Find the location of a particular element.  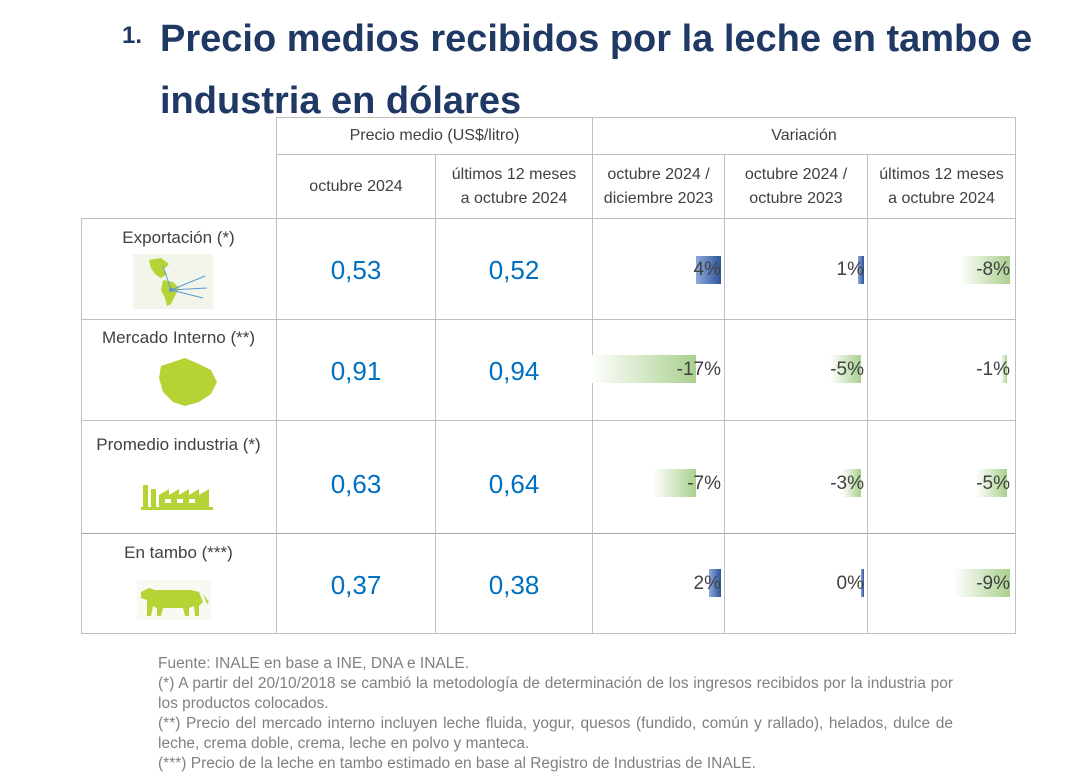

var-oct-value: -5% is located at coordinates (847, 369).